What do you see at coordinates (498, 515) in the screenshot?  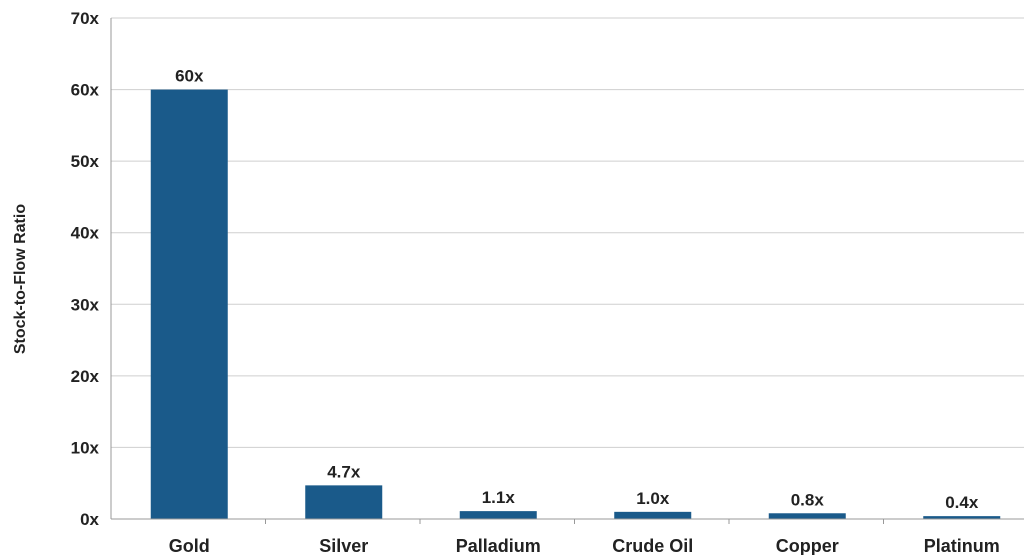 I see `bar-palladium` at bounding box center [498, 515].